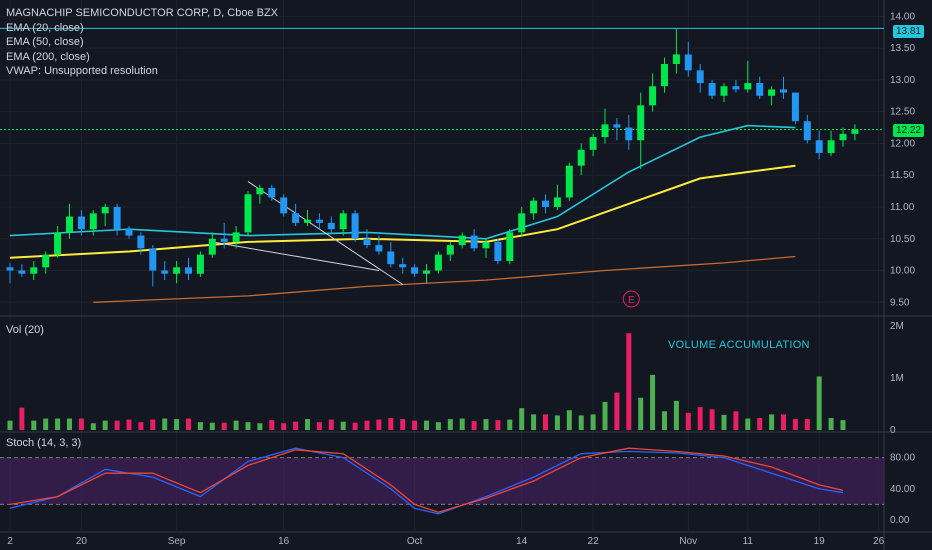  Describe the element at coordinates (177, 541) in the screenshot. I see `time-tick-label: Sep` at that location.